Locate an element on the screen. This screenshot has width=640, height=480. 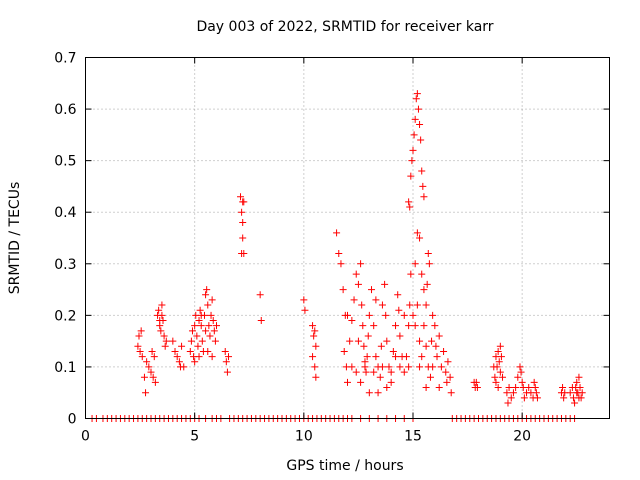
y-tick-label: 0.4 is located at coordinates (65, 213).